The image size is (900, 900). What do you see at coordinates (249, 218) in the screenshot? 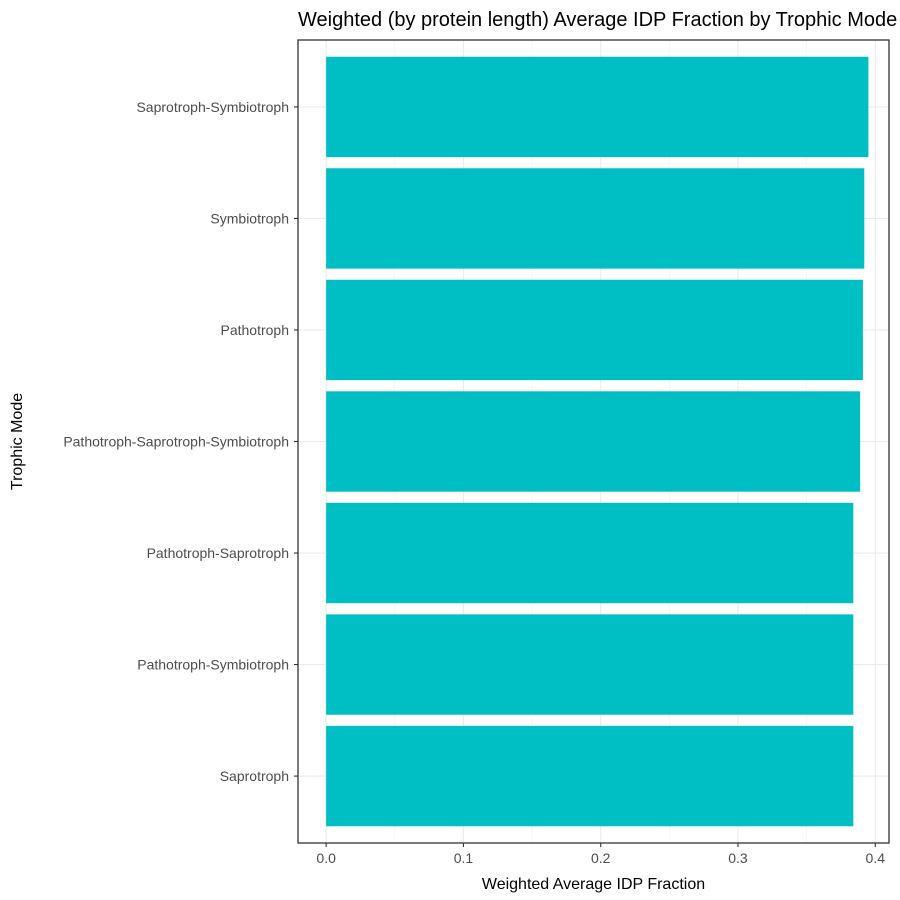
I see `y-tick-label: Symbiotroph` at bounding box center [249, 218].